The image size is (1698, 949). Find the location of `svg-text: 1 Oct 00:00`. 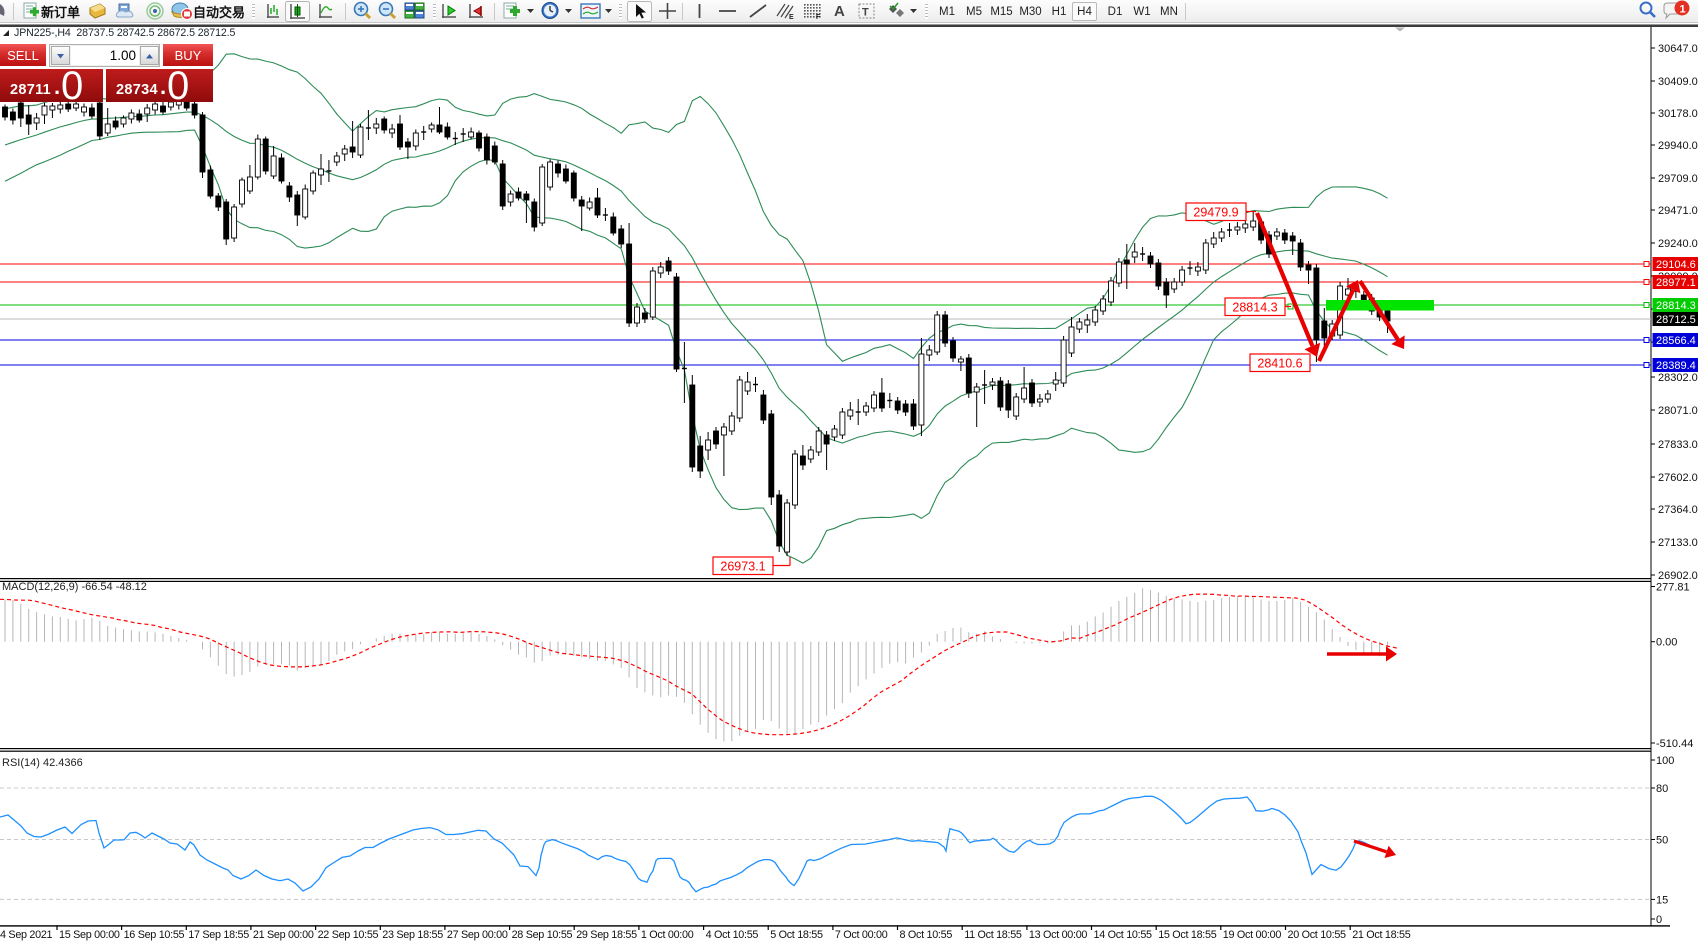

svg-text: 1 Oct 00:00 is located at coordinates (667, 935).